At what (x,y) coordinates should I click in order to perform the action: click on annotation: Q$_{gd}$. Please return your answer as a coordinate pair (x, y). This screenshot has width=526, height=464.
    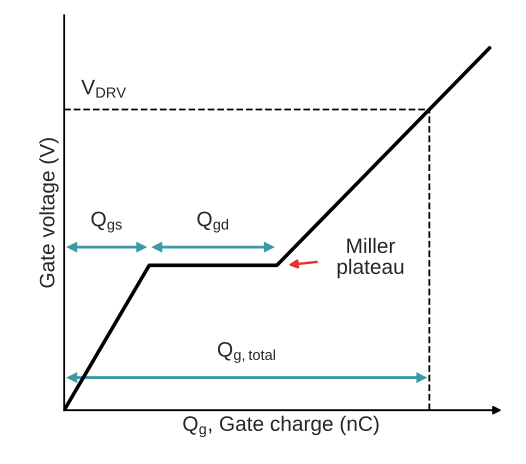
    Looking at the image, I should click on (212, 222).